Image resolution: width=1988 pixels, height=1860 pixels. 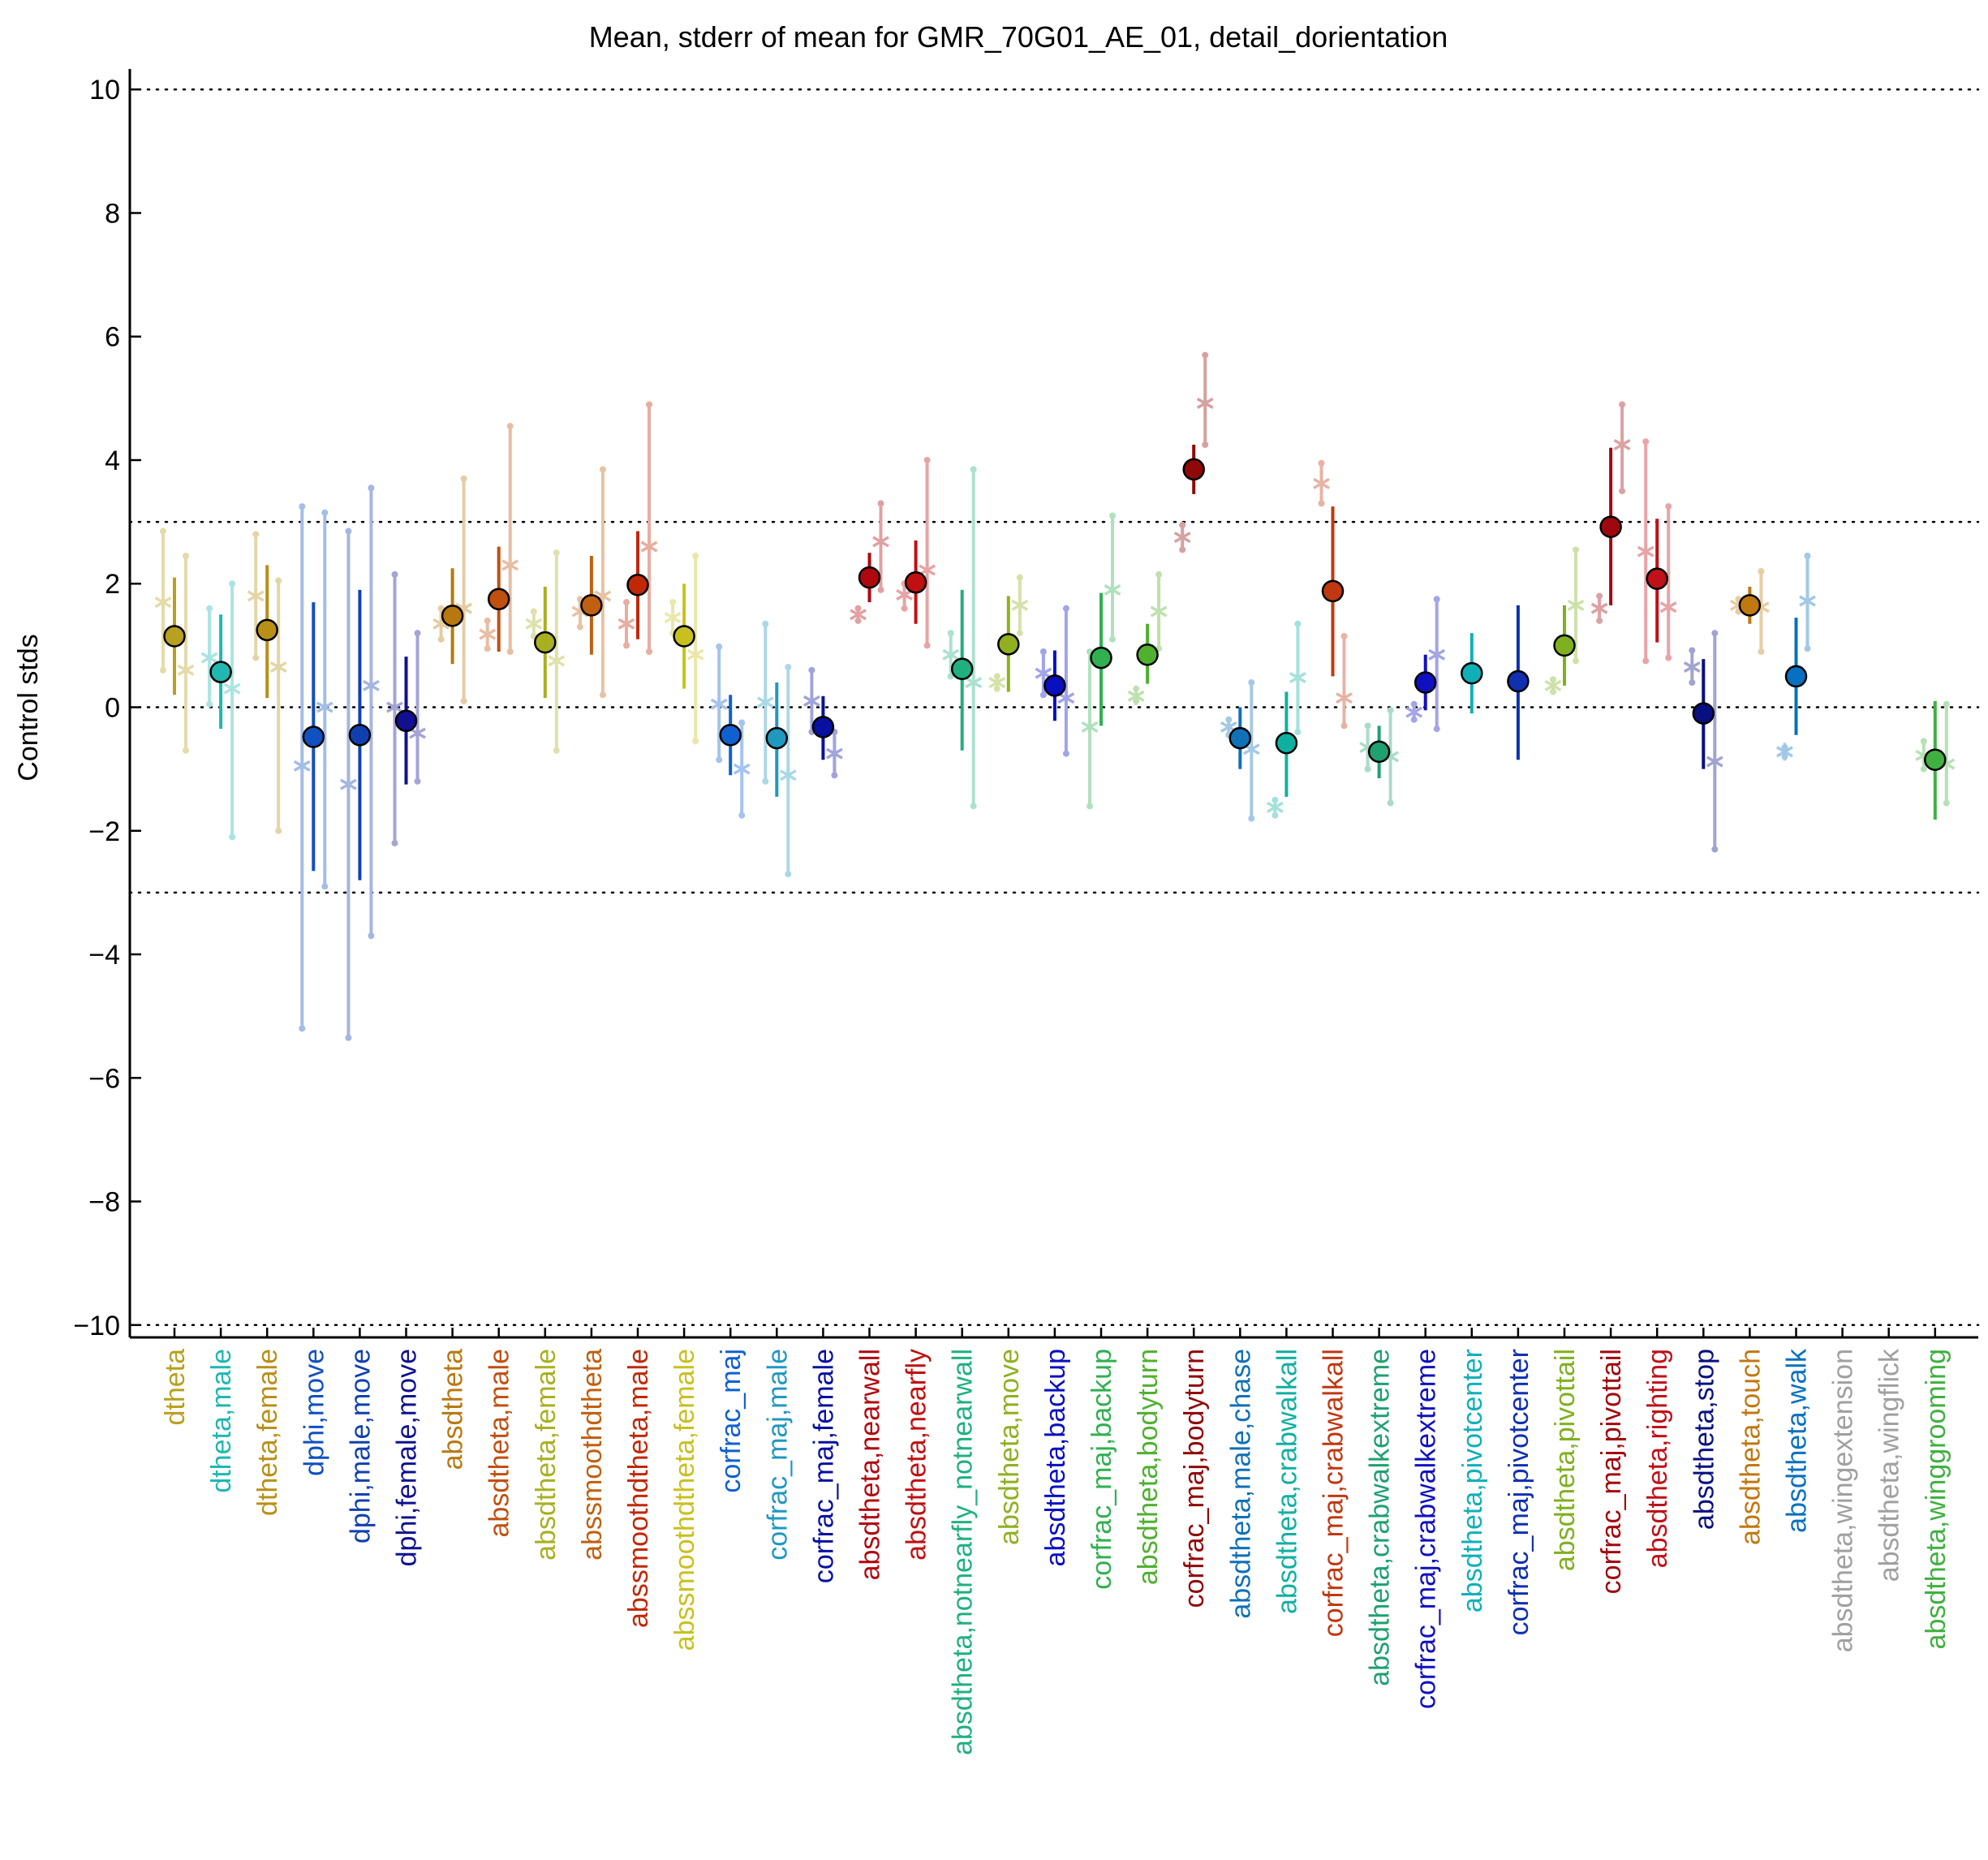 I want to click on x-category-label: dtheta,male, so click(x=221, y=1421).